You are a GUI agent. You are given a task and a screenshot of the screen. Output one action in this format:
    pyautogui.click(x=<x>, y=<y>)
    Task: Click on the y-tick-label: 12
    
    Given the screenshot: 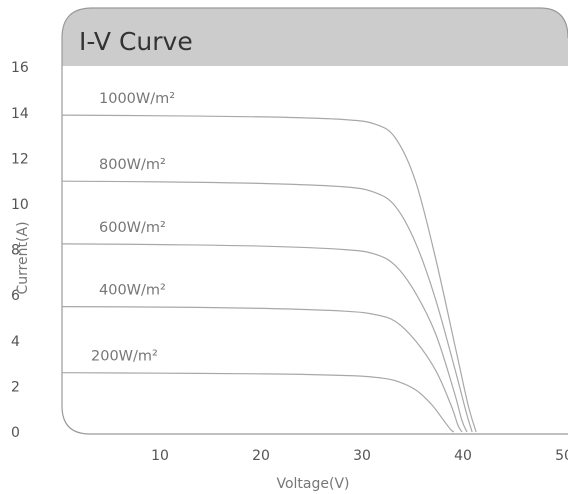 What is the action you would take?
    pyautogui.click(x=20, y=159)
    